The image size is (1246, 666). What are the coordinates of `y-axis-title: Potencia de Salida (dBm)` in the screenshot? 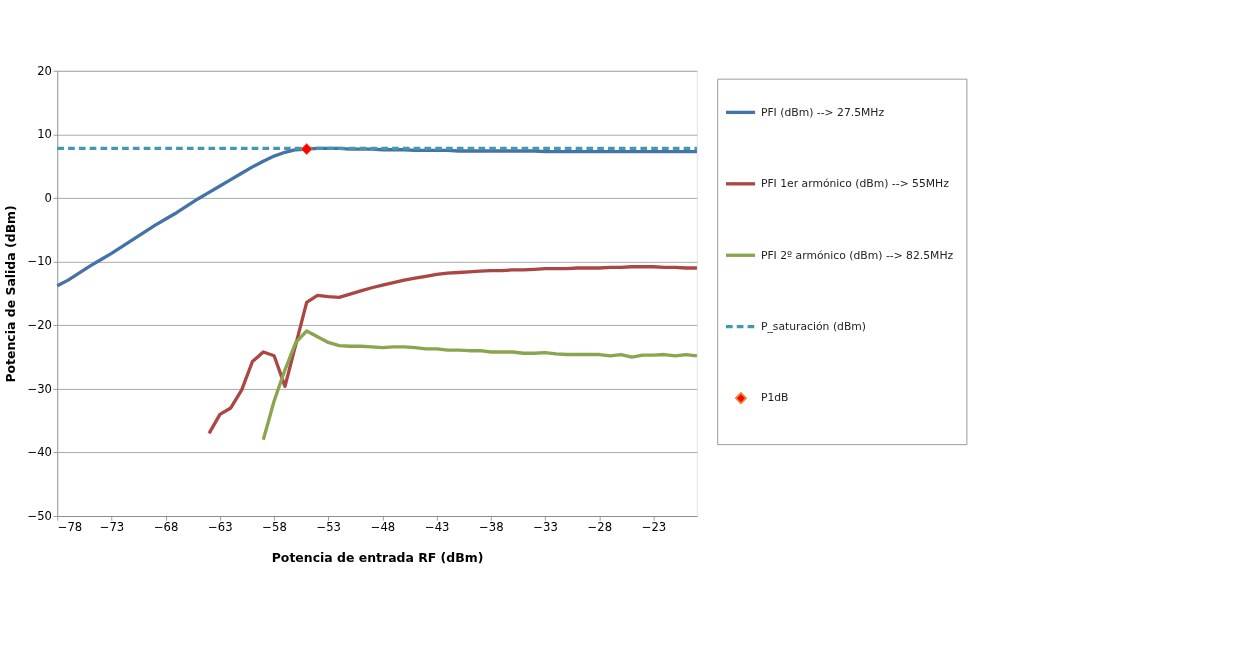 It's located at (10, 294).